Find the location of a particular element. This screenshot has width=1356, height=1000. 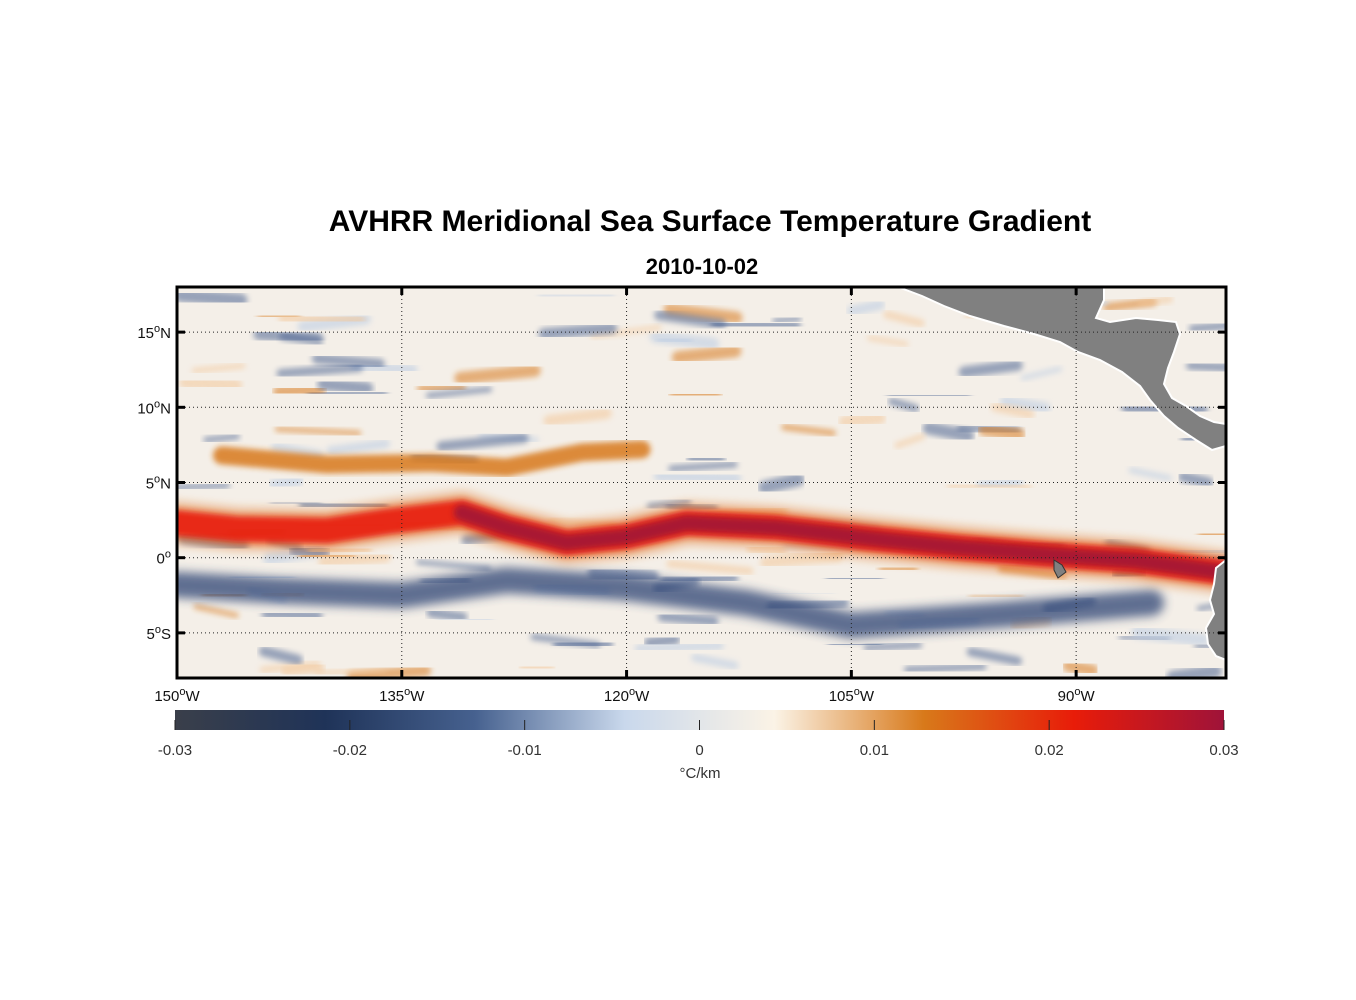

colorbar: -0.03 -0.02 -0.01 0 0.01 0.02 0.03 °C/km is located at coordinates (698, 746).